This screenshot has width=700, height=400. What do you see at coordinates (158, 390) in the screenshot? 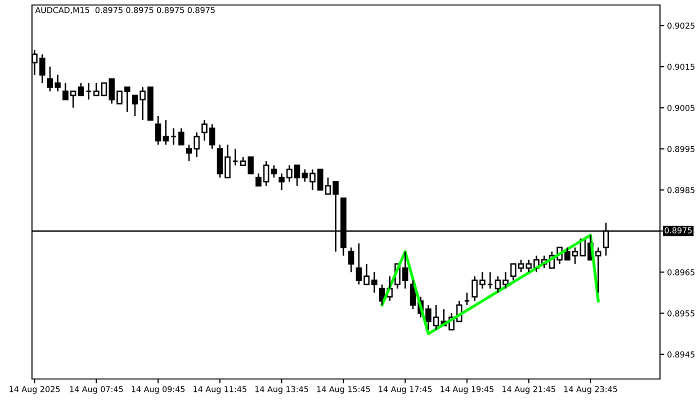
I see `x-tick-label: 14 Aug 09:45` at bounding box center [158, 390].